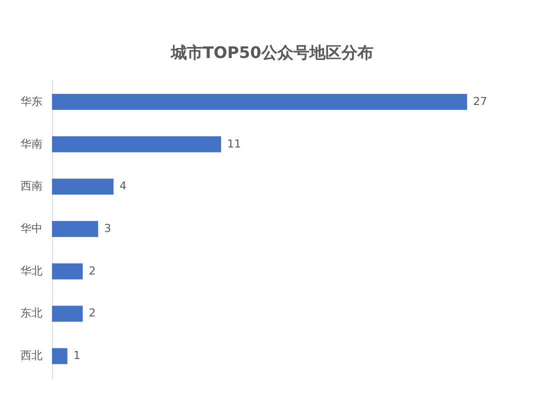 This screenshot has height=420, width=560. Describe the element at coordinates (122, 186) in the screenshot. I see `data-label: 4` at that location.